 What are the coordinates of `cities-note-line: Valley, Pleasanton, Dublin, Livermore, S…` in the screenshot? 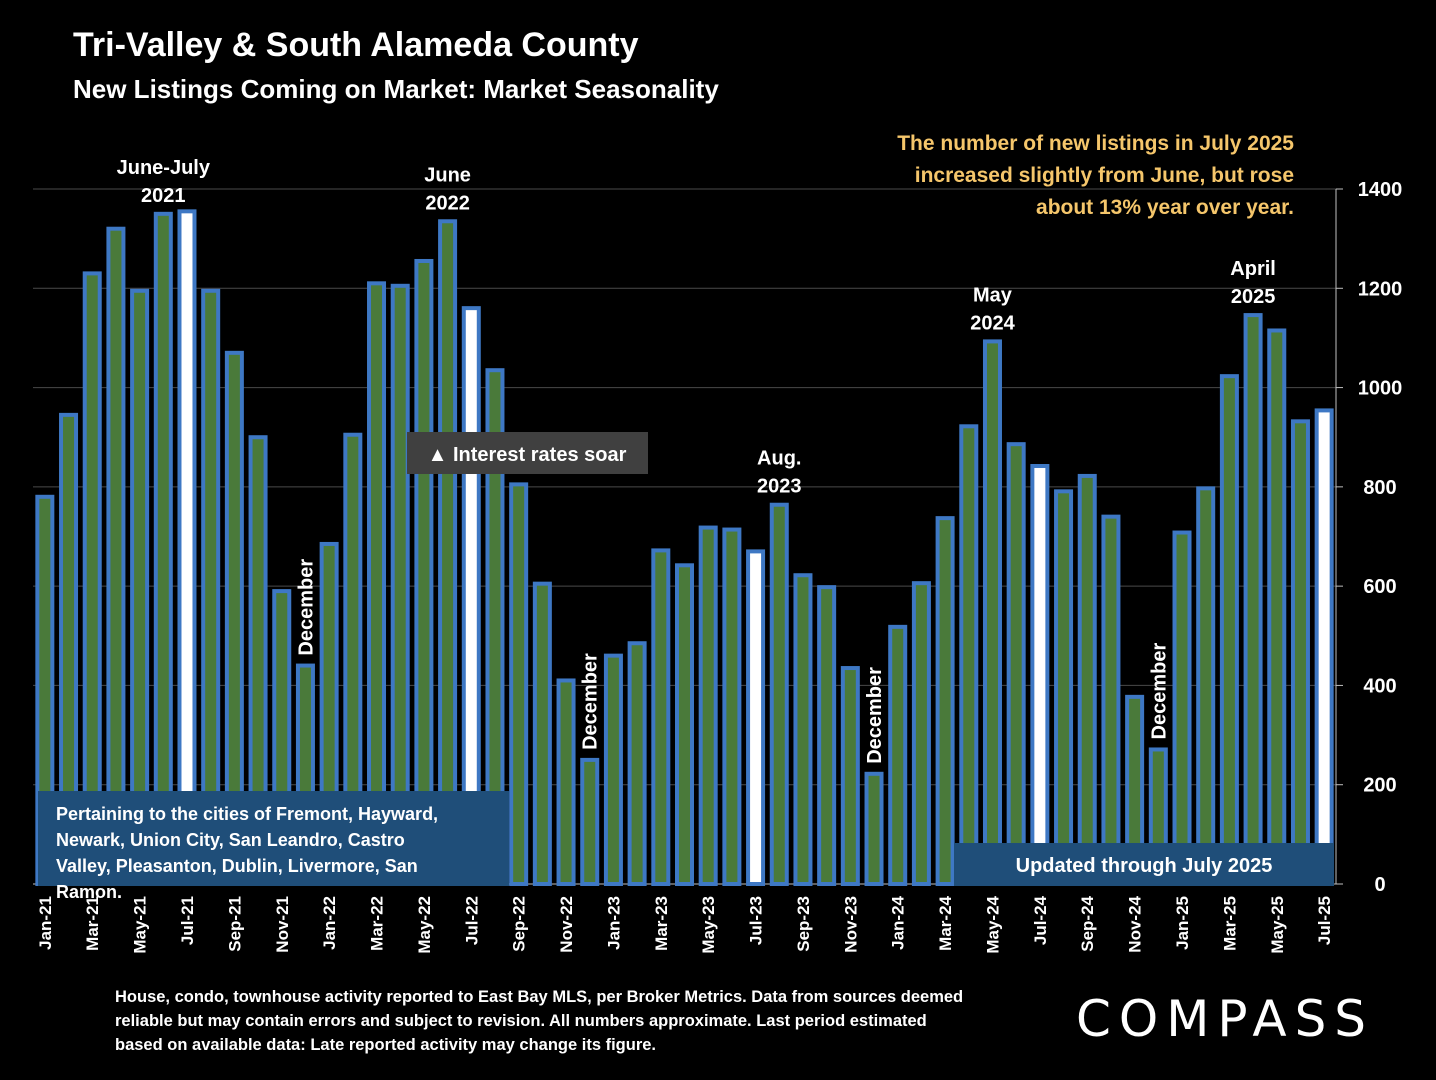 It's located at (237, 866).